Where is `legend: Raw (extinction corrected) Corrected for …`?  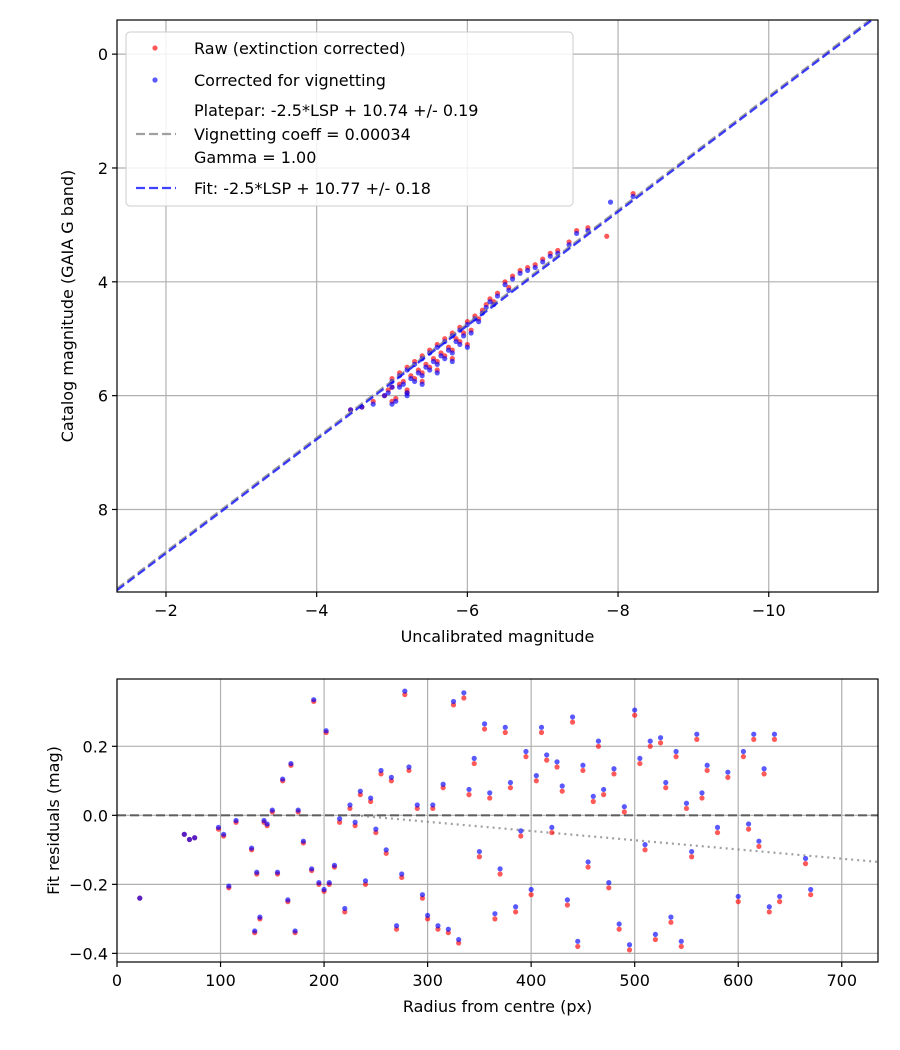
legend: Raw (extinction corrected) Corrected for … is located at coordinates (349, 119).